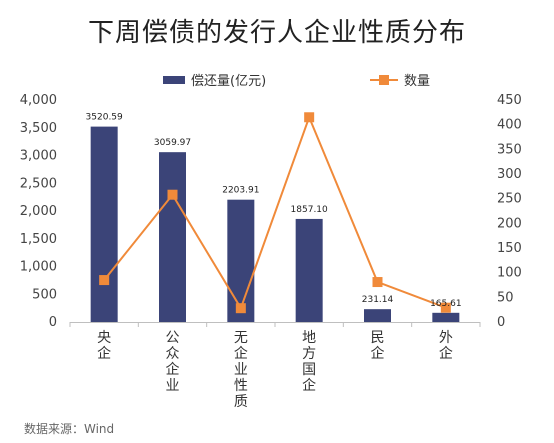  I want to click on category-label-3: 无企业性质, so click(241, 370).